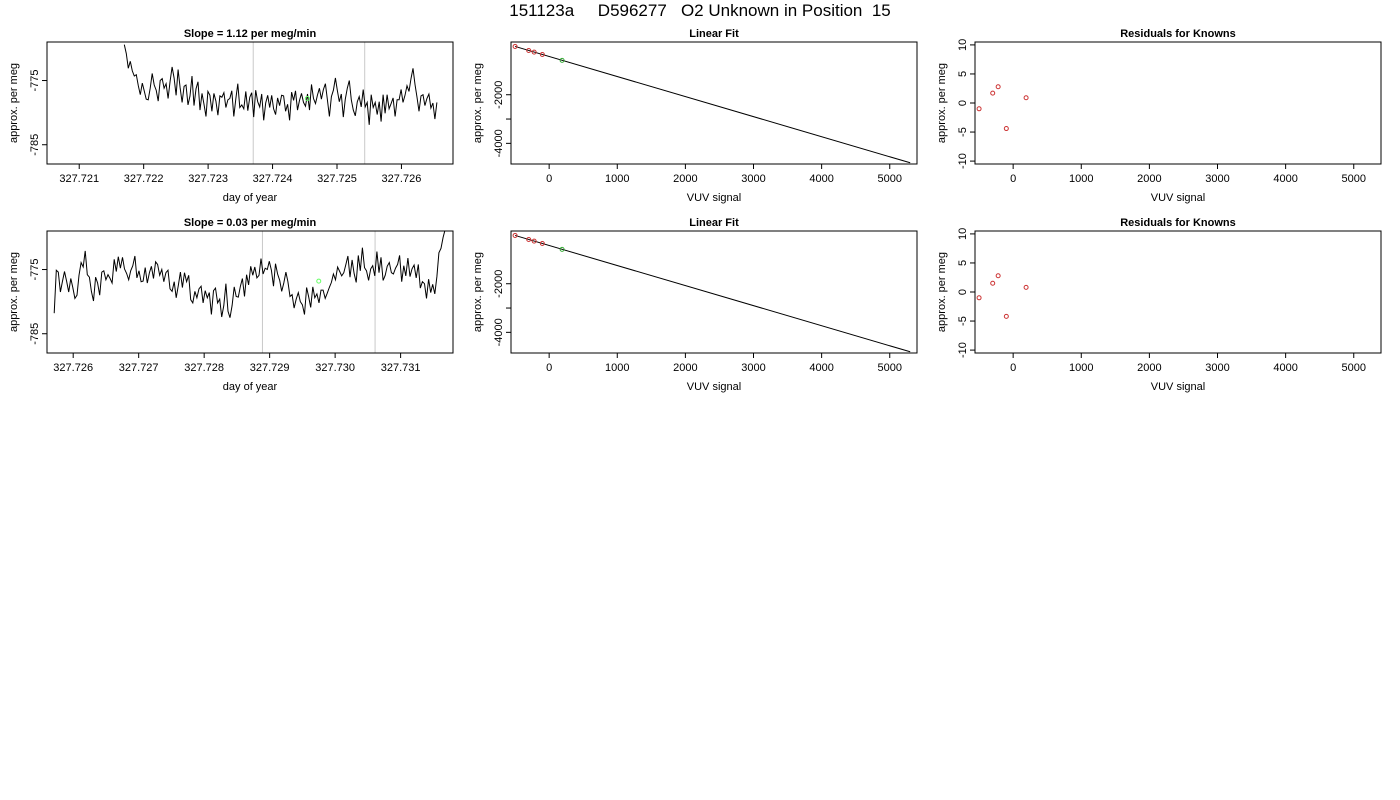  Describe the element at coordinates (204, 368) in the screenshot. I see `x-tick-label: 327.728` at that location.